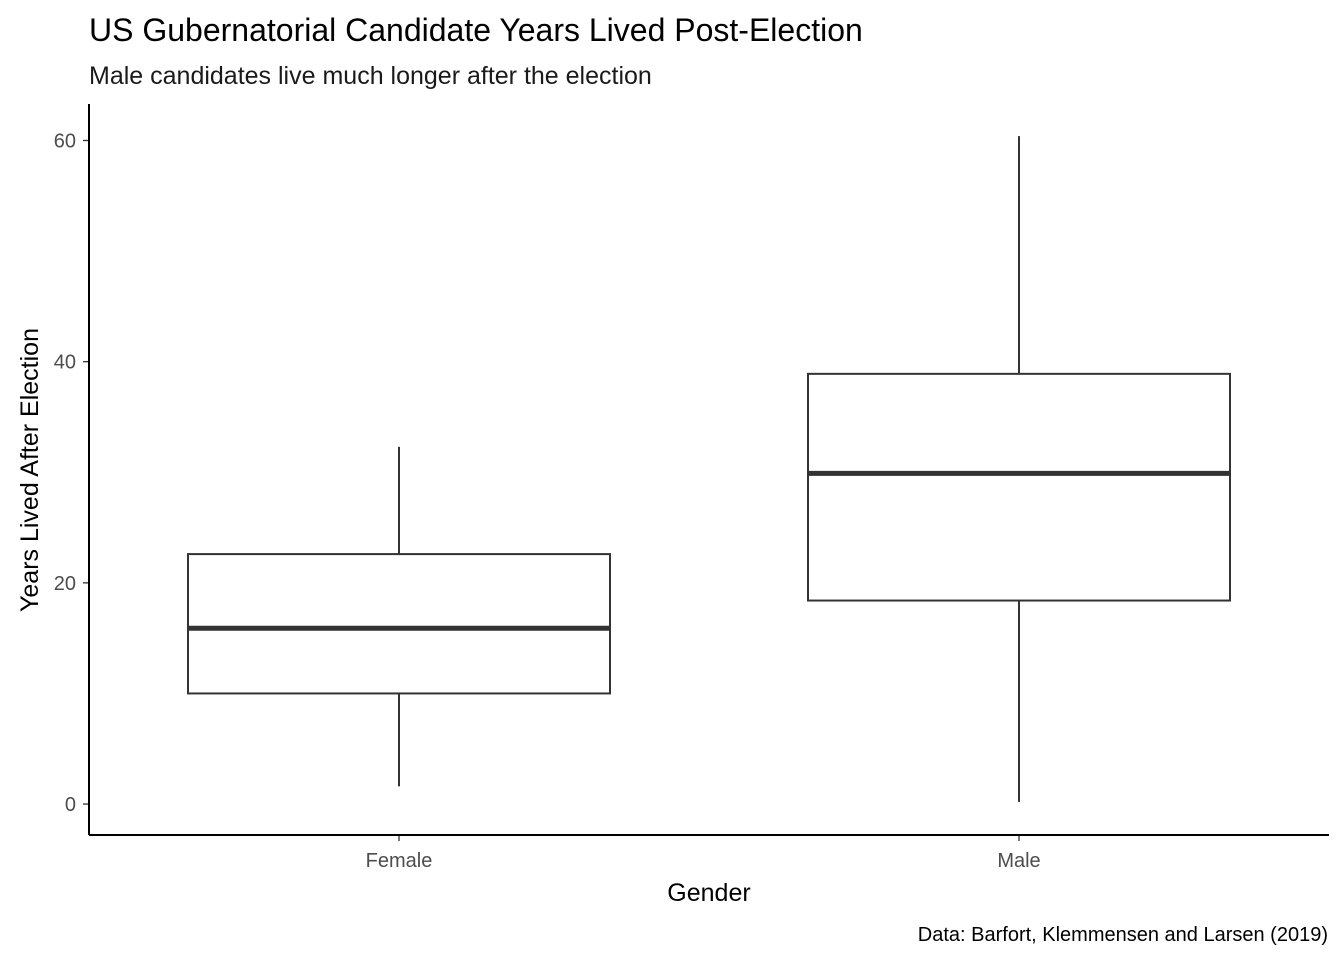 The image size is (1344, 960). Describe the element at coordinates (30, 470) in the screenshot. I see `y-axis-title: Years Lived After Election` at that location.